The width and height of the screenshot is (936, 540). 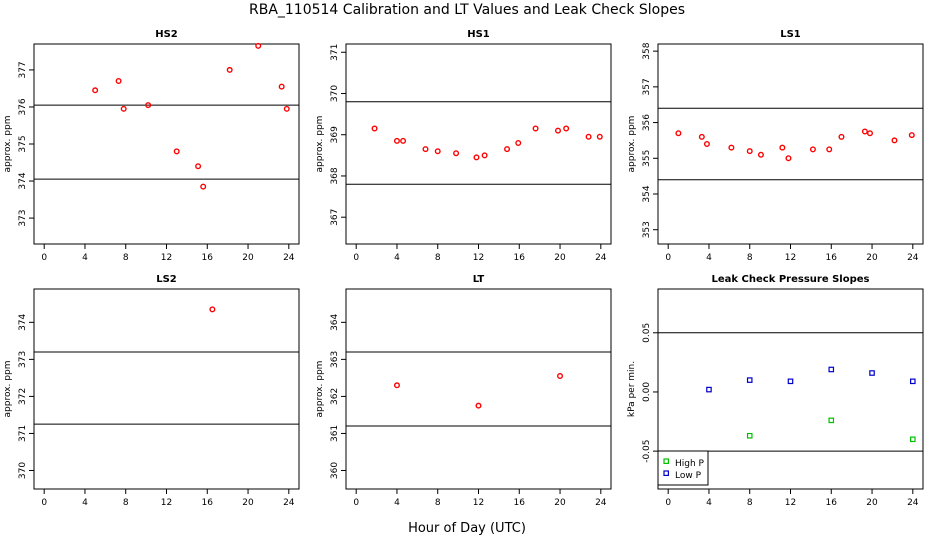 I want to click on panel-title: HS2, so click(x=166, y=34).